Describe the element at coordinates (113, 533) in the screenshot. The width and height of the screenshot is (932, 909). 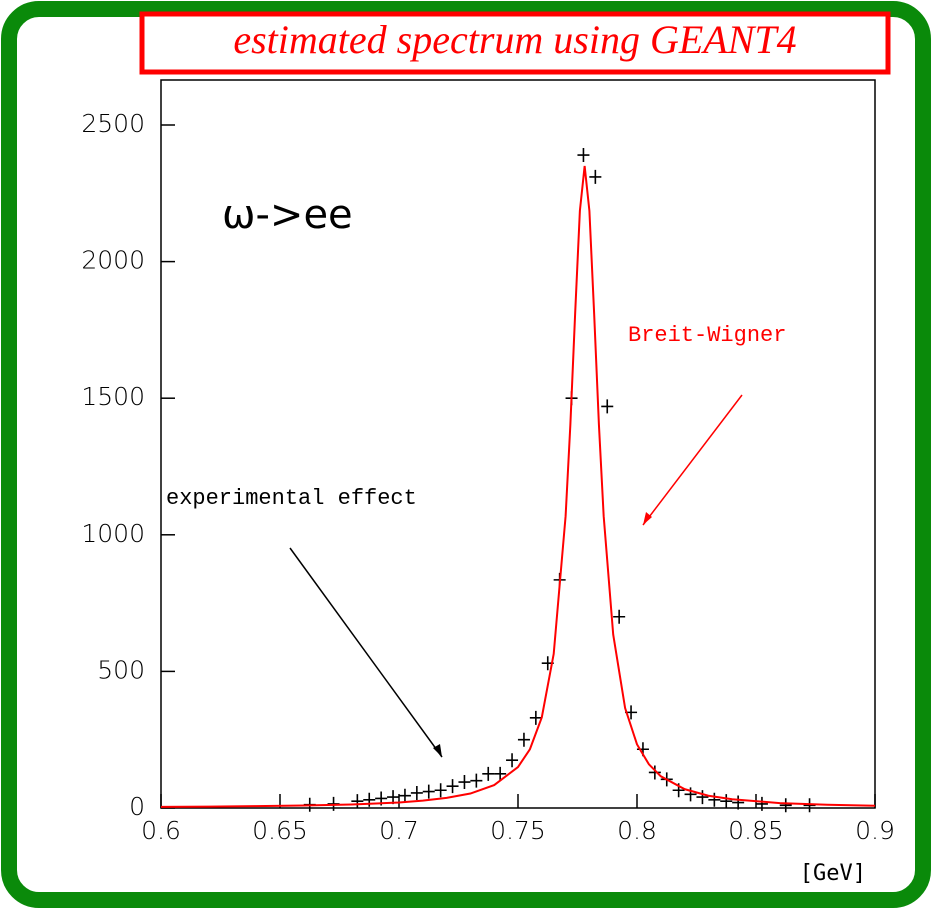
I see `y-tick-label: 1000` at that location.